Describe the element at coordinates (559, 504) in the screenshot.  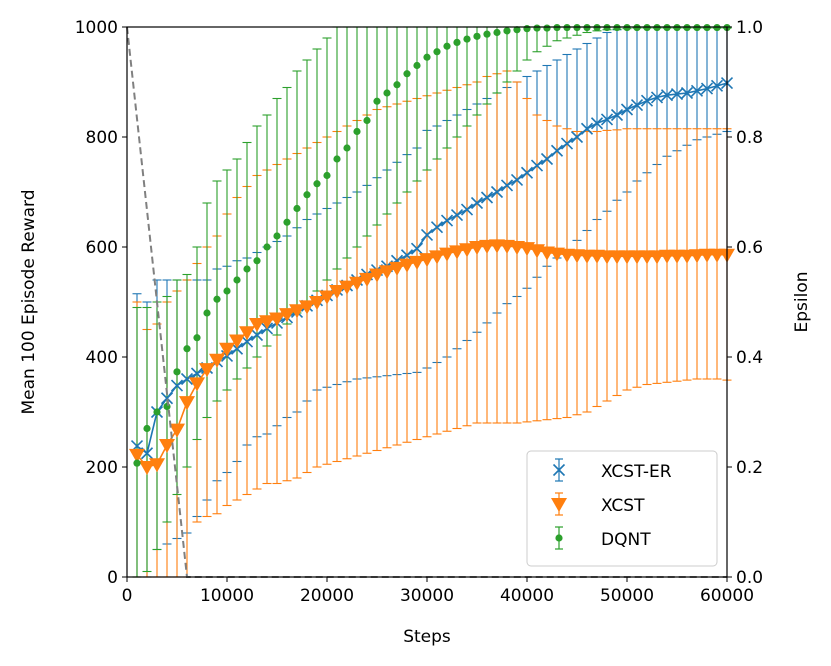
I see `legend-items` at that location.